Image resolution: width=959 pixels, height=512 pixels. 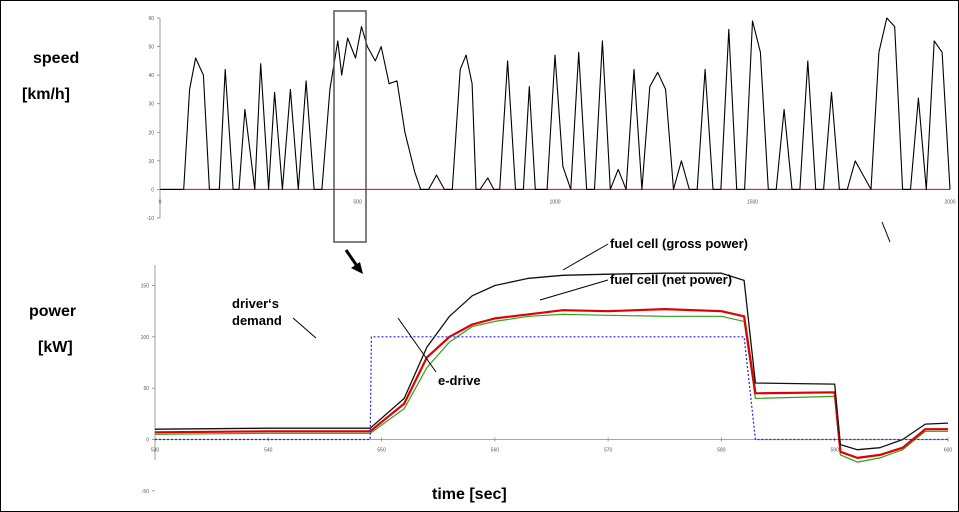 What do you see at coordinates (151, 162) in the screenshot?
I see `speed-y-tick-label: 10` at bounding box center [151, 162].